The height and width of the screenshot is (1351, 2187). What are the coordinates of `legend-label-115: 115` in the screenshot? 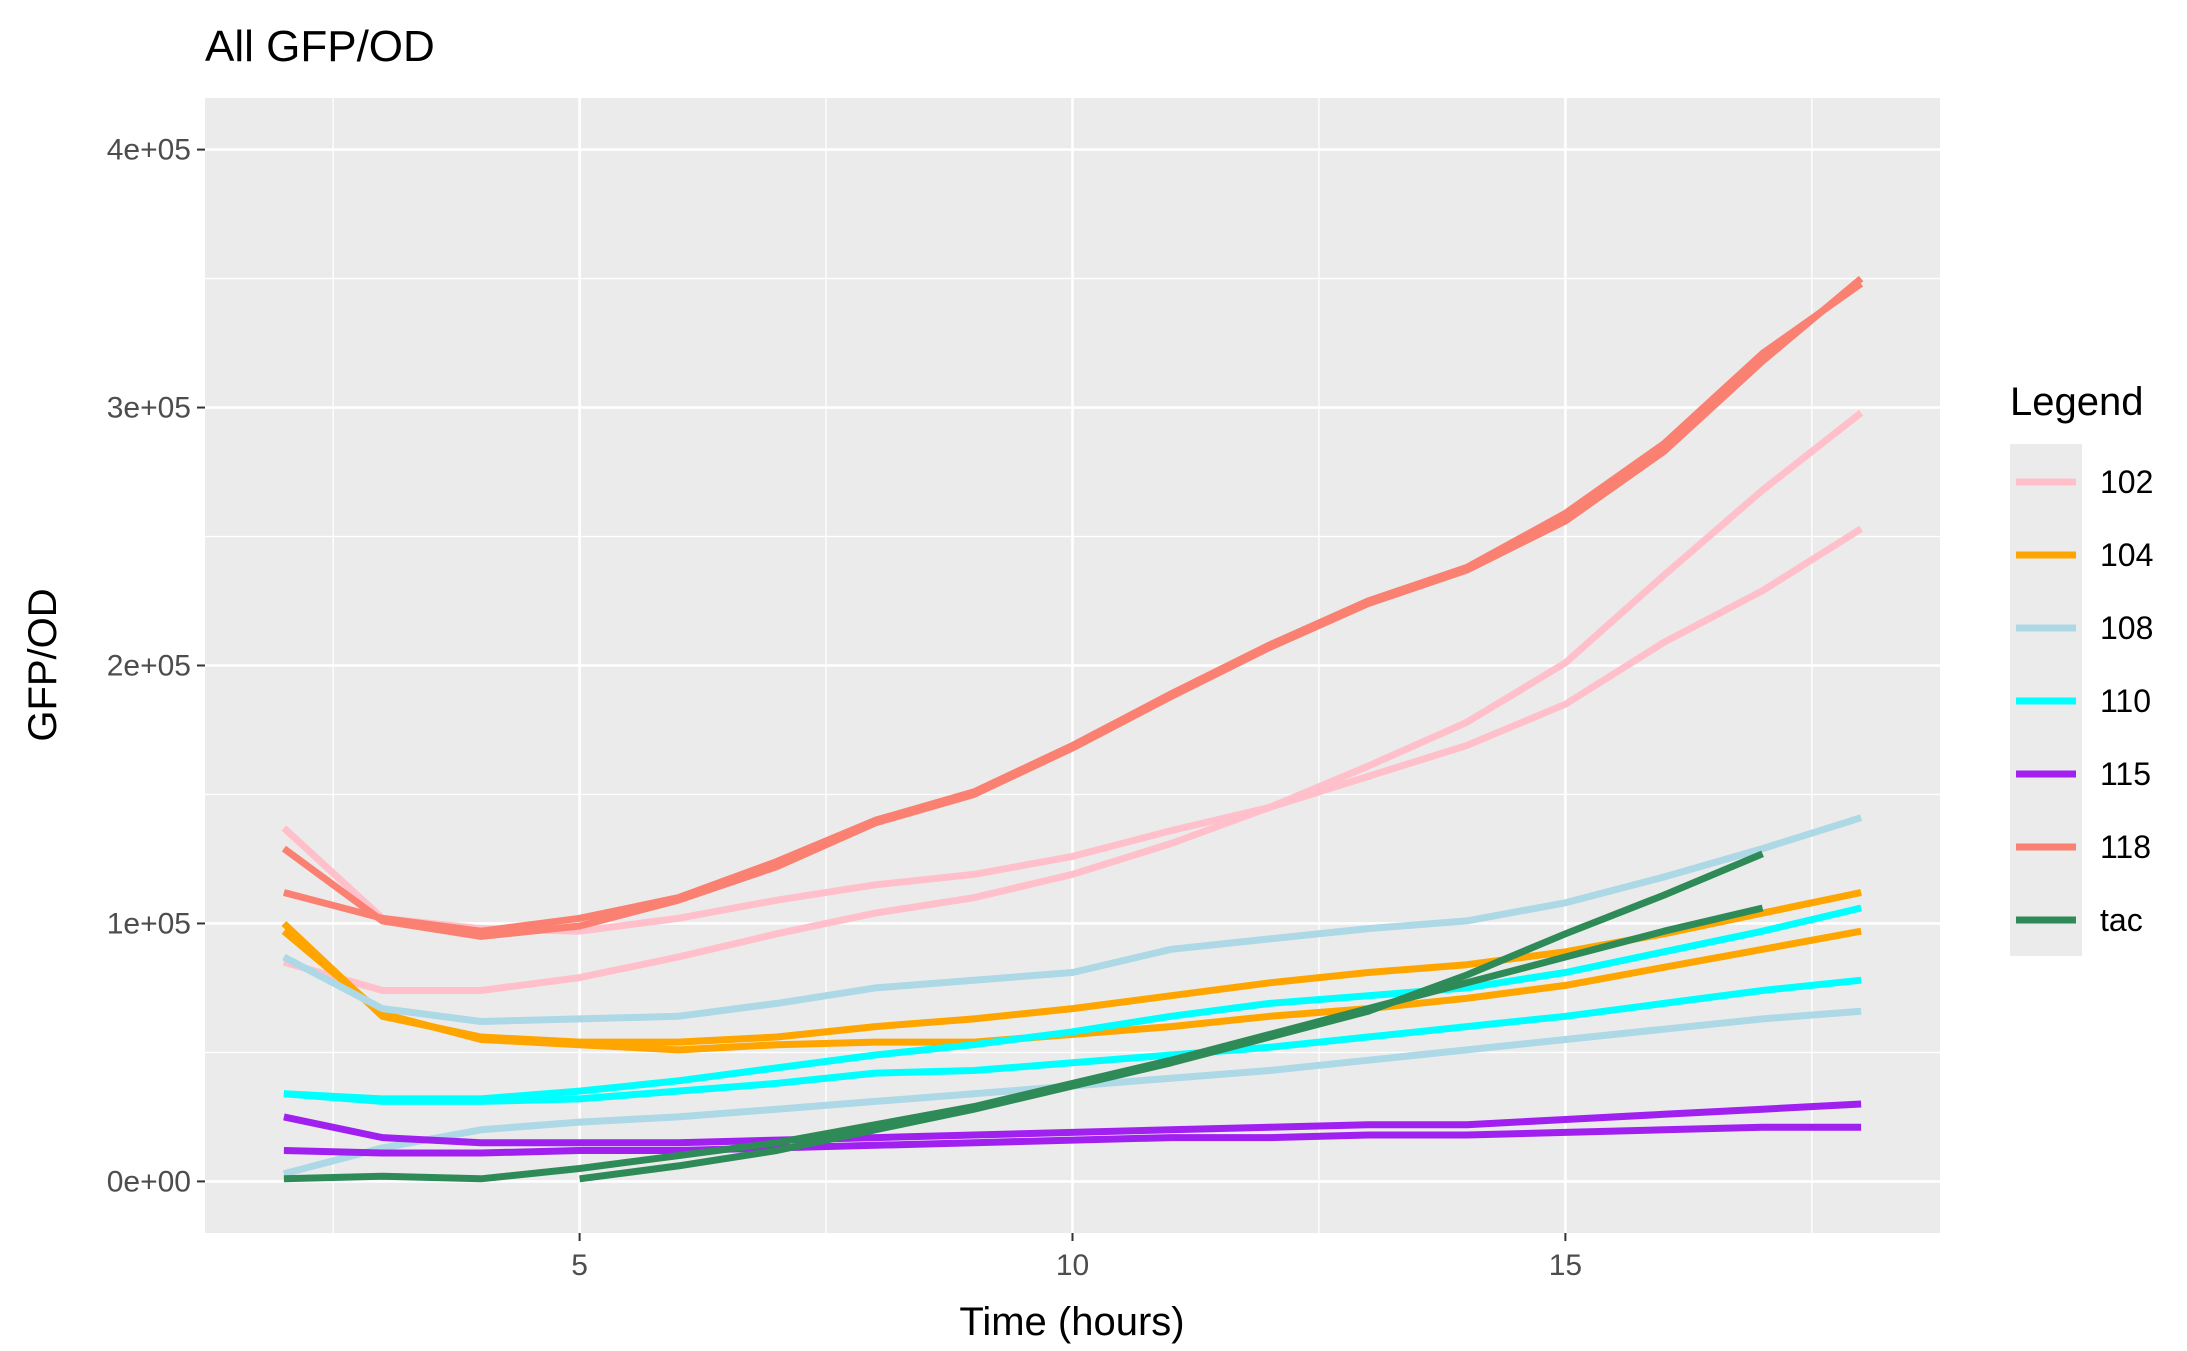 It's located at (2125, 774).